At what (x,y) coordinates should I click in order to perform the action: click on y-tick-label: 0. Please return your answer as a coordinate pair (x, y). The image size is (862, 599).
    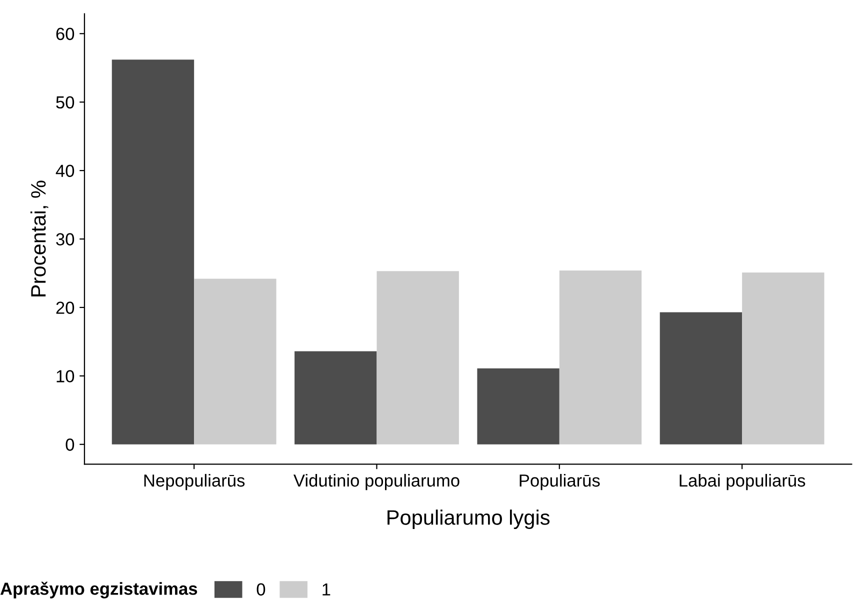
    Looking at the image, I should click on (70, 444).